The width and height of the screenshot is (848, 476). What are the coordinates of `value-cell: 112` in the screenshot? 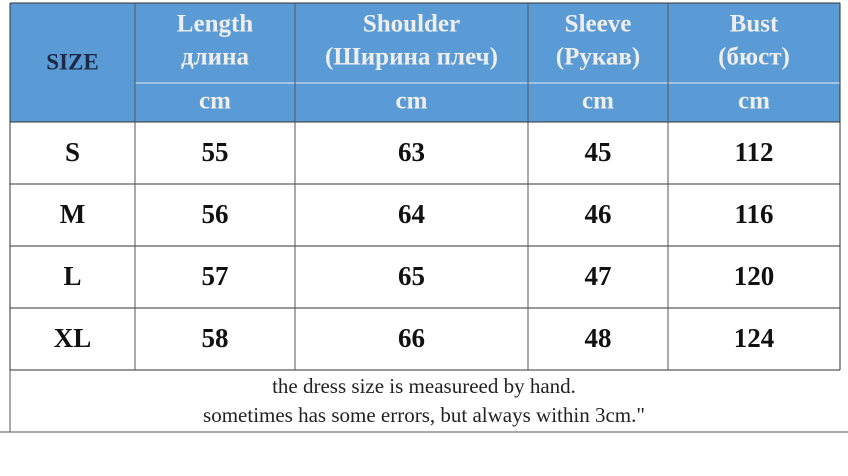 It's located at (753, 152).